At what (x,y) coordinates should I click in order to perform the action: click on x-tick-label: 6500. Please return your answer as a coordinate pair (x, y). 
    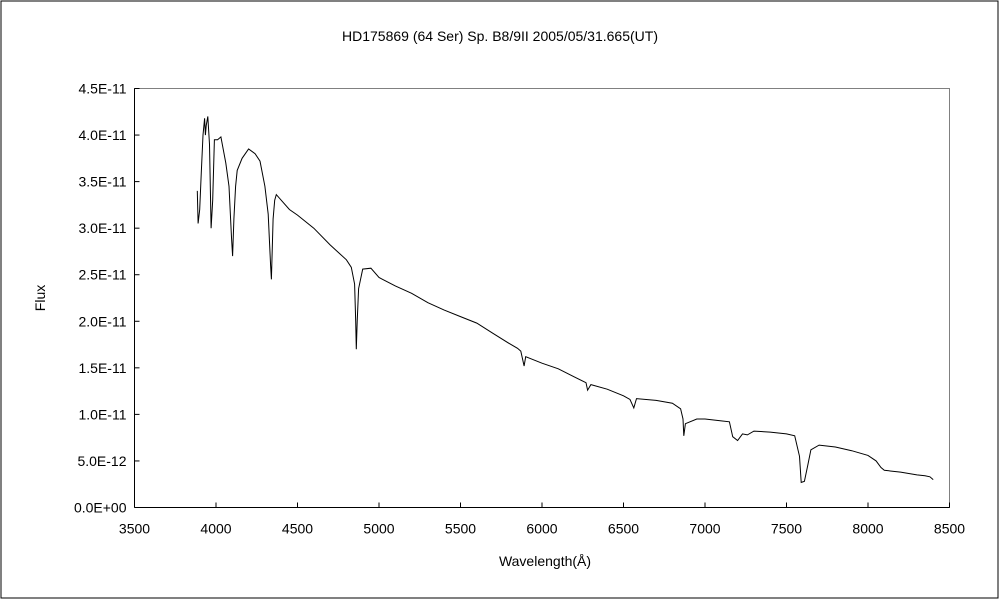
    Looking at the image, I should click on (623, 529).